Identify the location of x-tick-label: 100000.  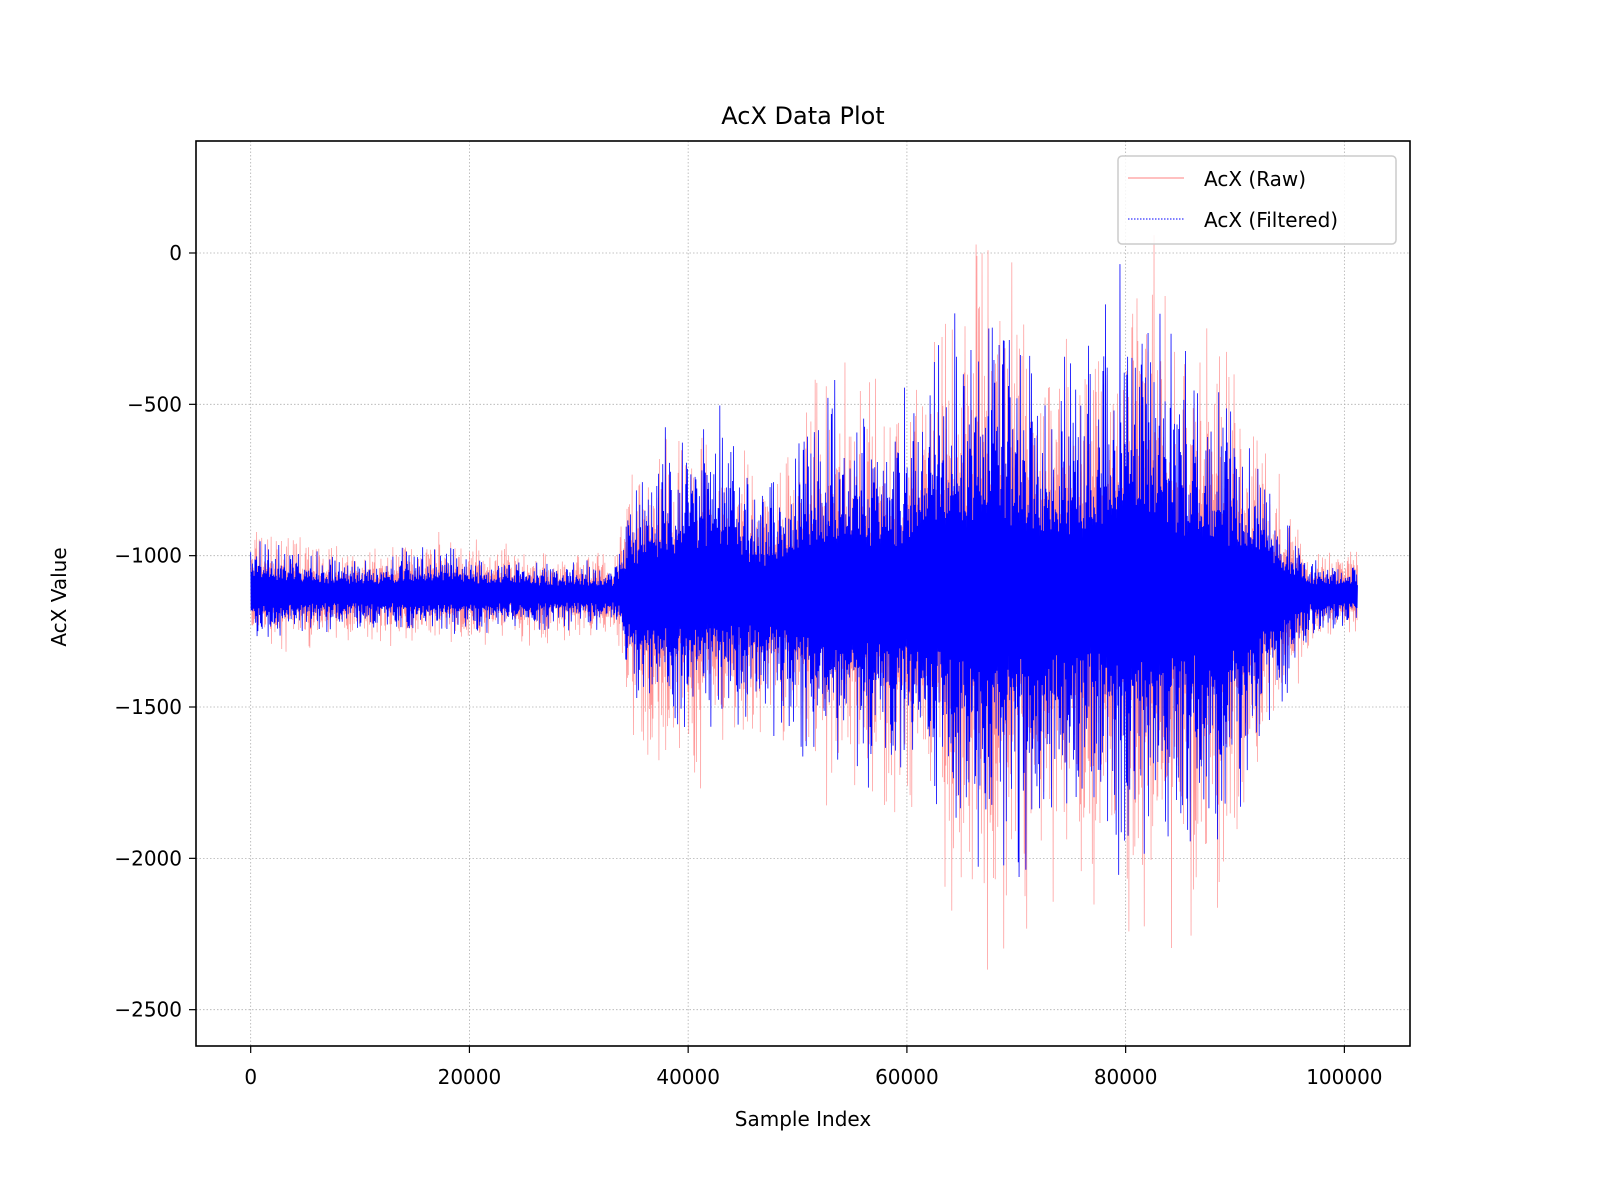
(1344, 1077).